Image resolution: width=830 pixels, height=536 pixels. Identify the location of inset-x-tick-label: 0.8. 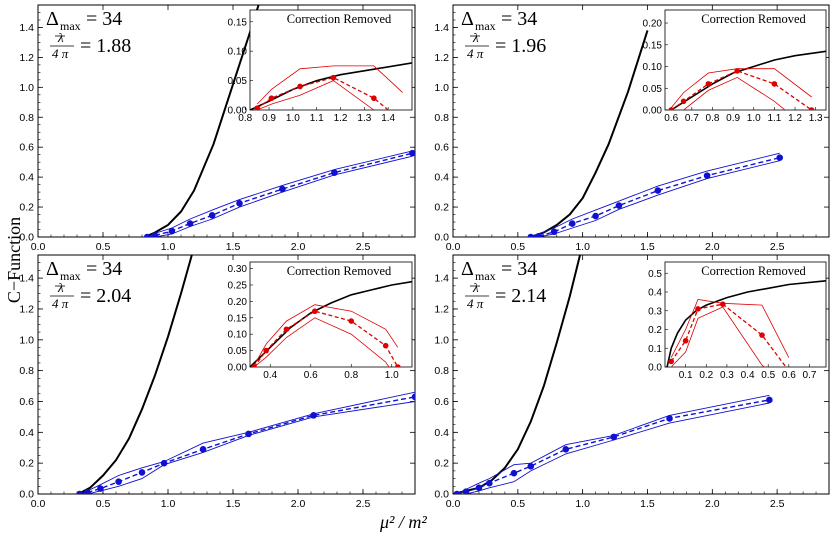
(351, 375).